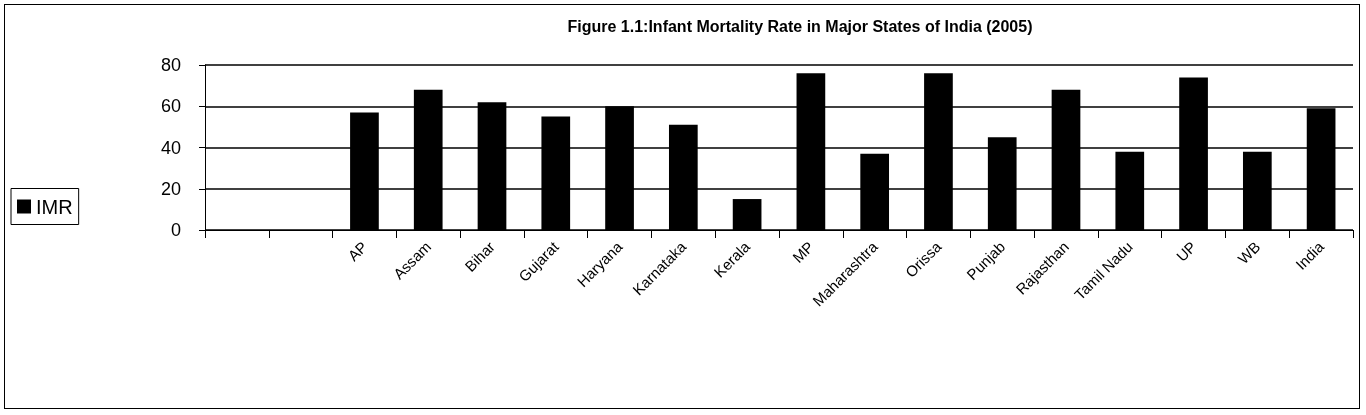 This screenshot has width=1366, height=415. I want to click on y-tick-label: 40, so click(170, 147).